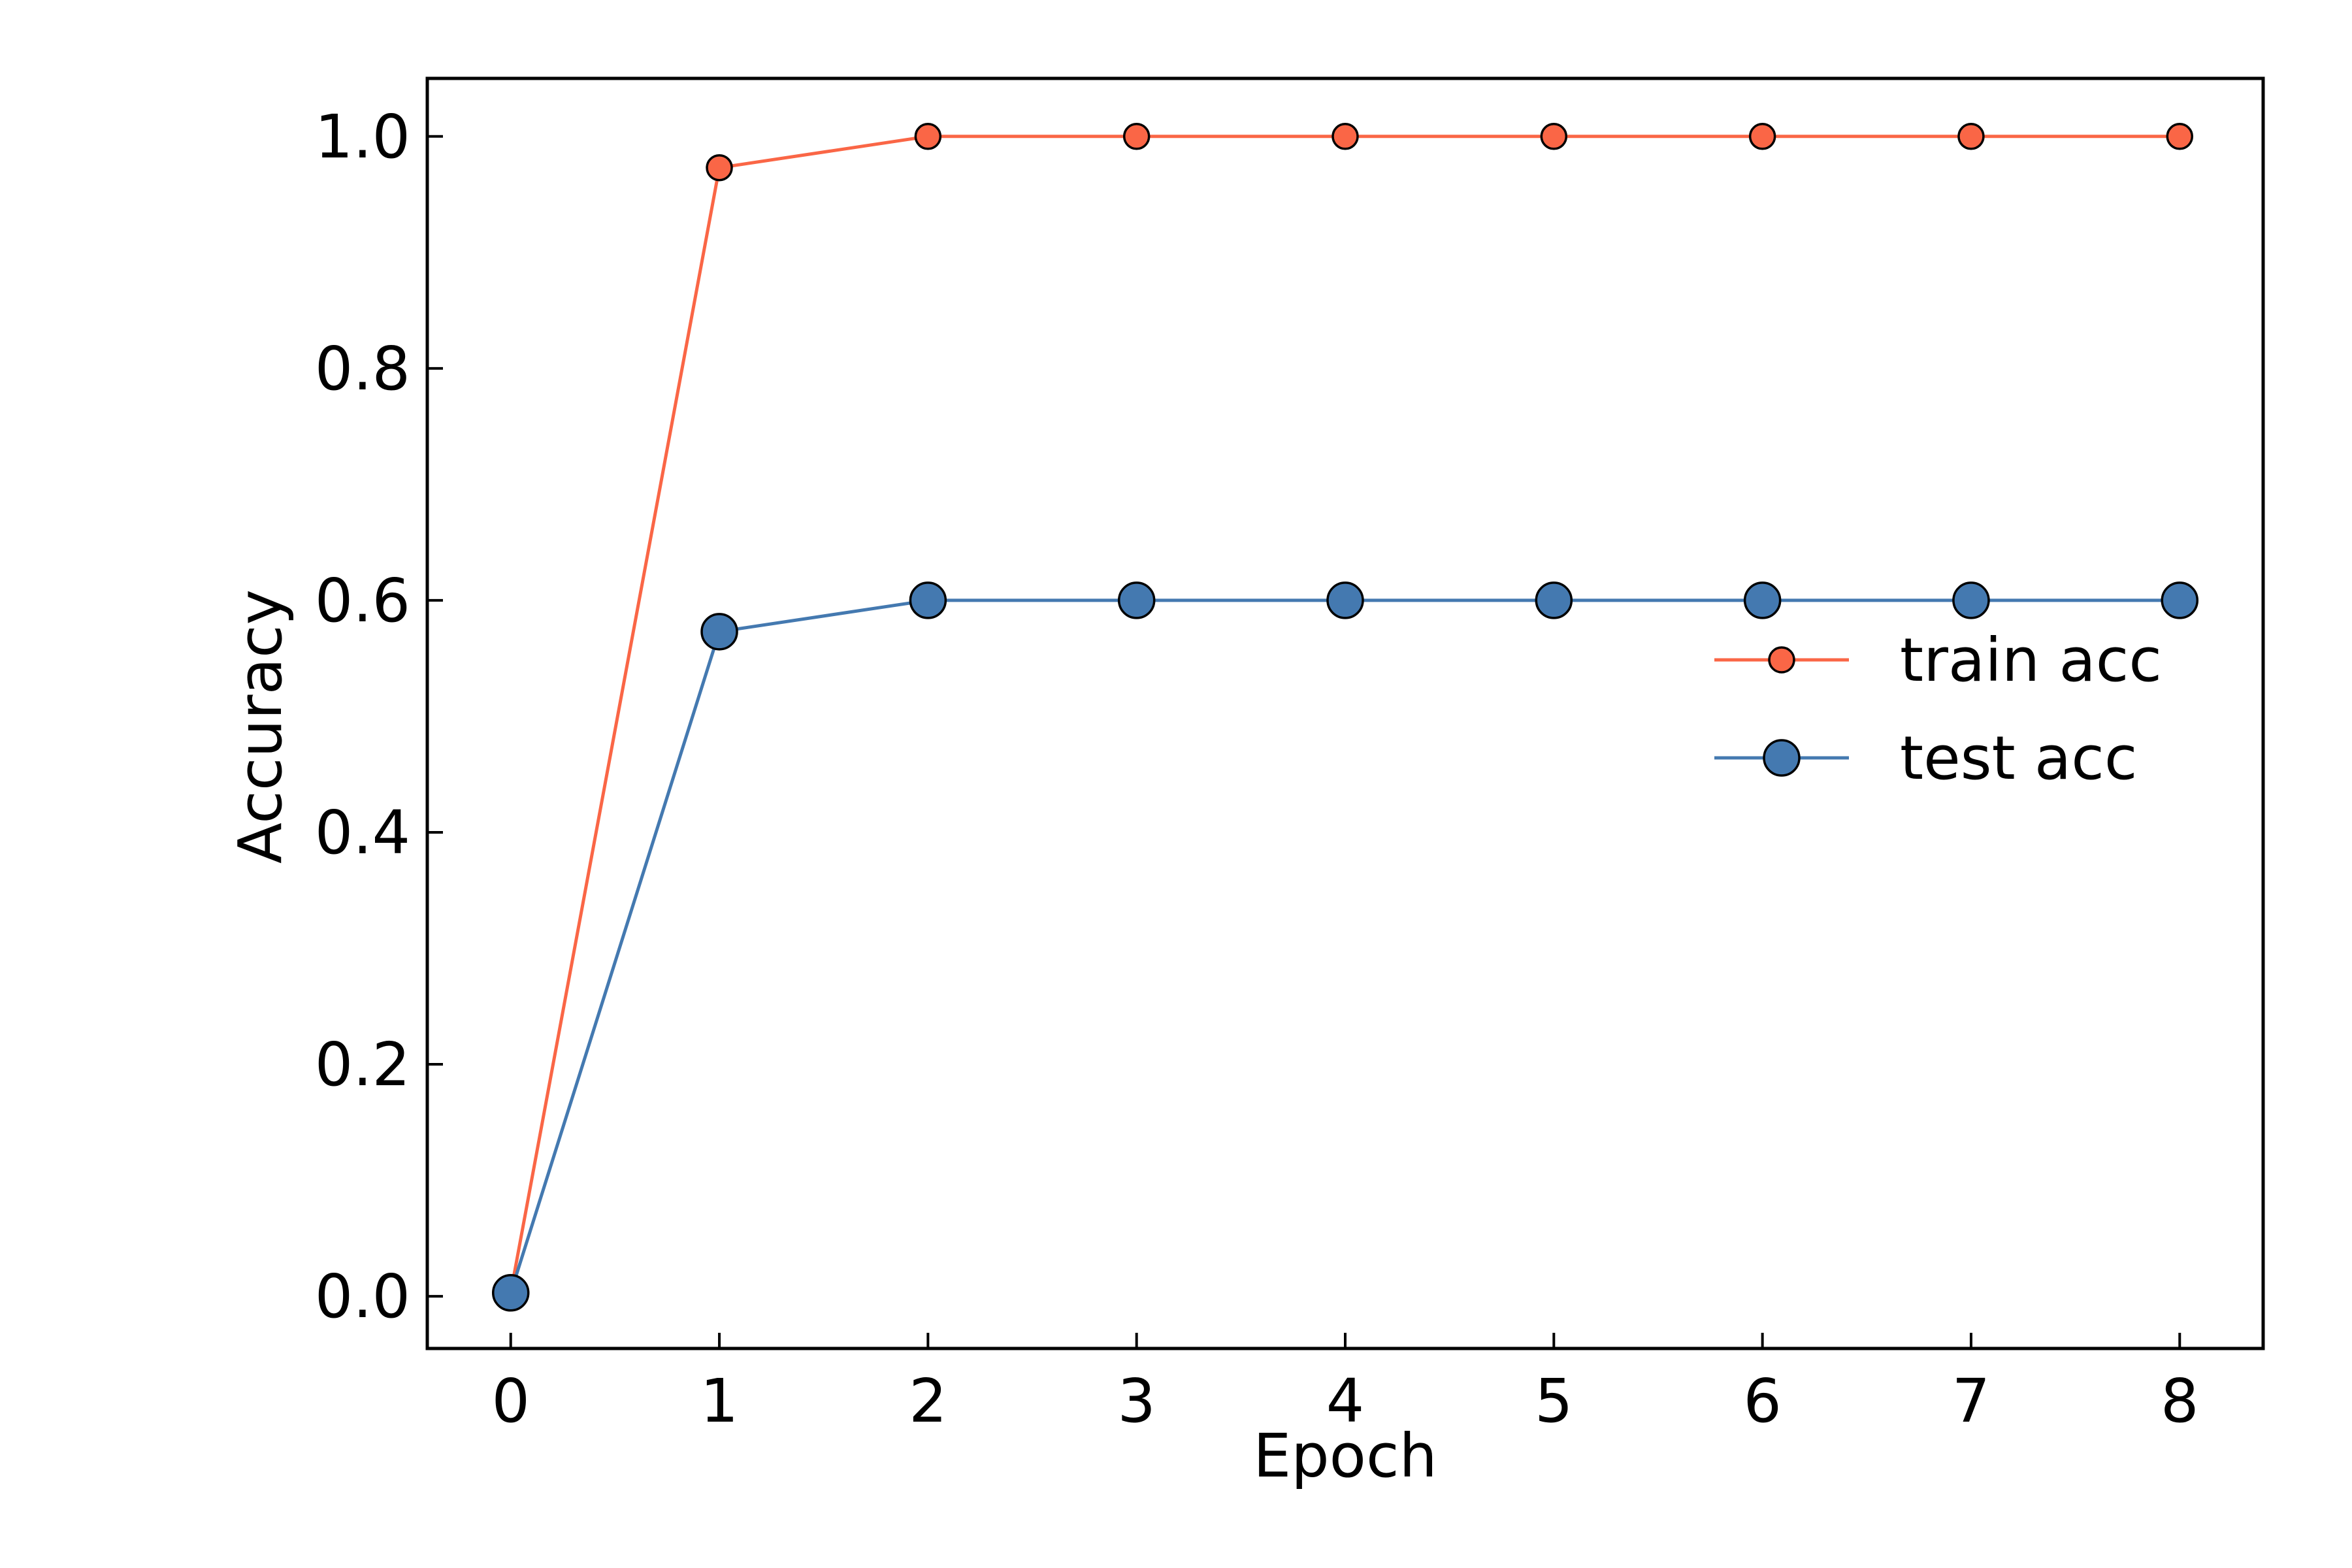  Describe the element at coordinates (1345, 1456) in the screenshot. I see `x-axis-label: Epoch` at that location.